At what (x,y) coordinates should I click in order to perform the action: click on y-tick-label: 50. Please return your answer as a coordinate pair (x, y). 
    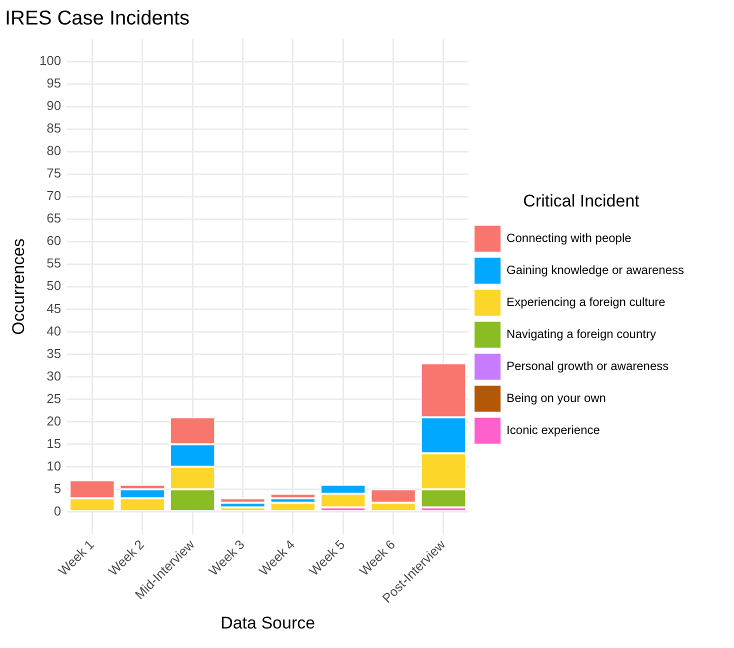
    Looking at the image, I should click on (54, 286).